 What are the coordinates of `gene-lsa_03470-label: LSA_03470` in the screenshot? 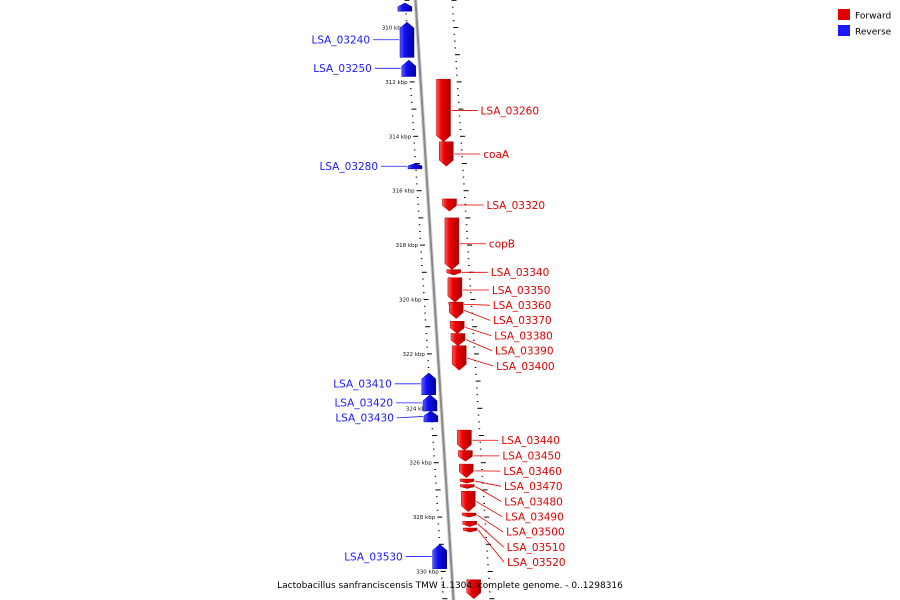 It's located at (533, 487).